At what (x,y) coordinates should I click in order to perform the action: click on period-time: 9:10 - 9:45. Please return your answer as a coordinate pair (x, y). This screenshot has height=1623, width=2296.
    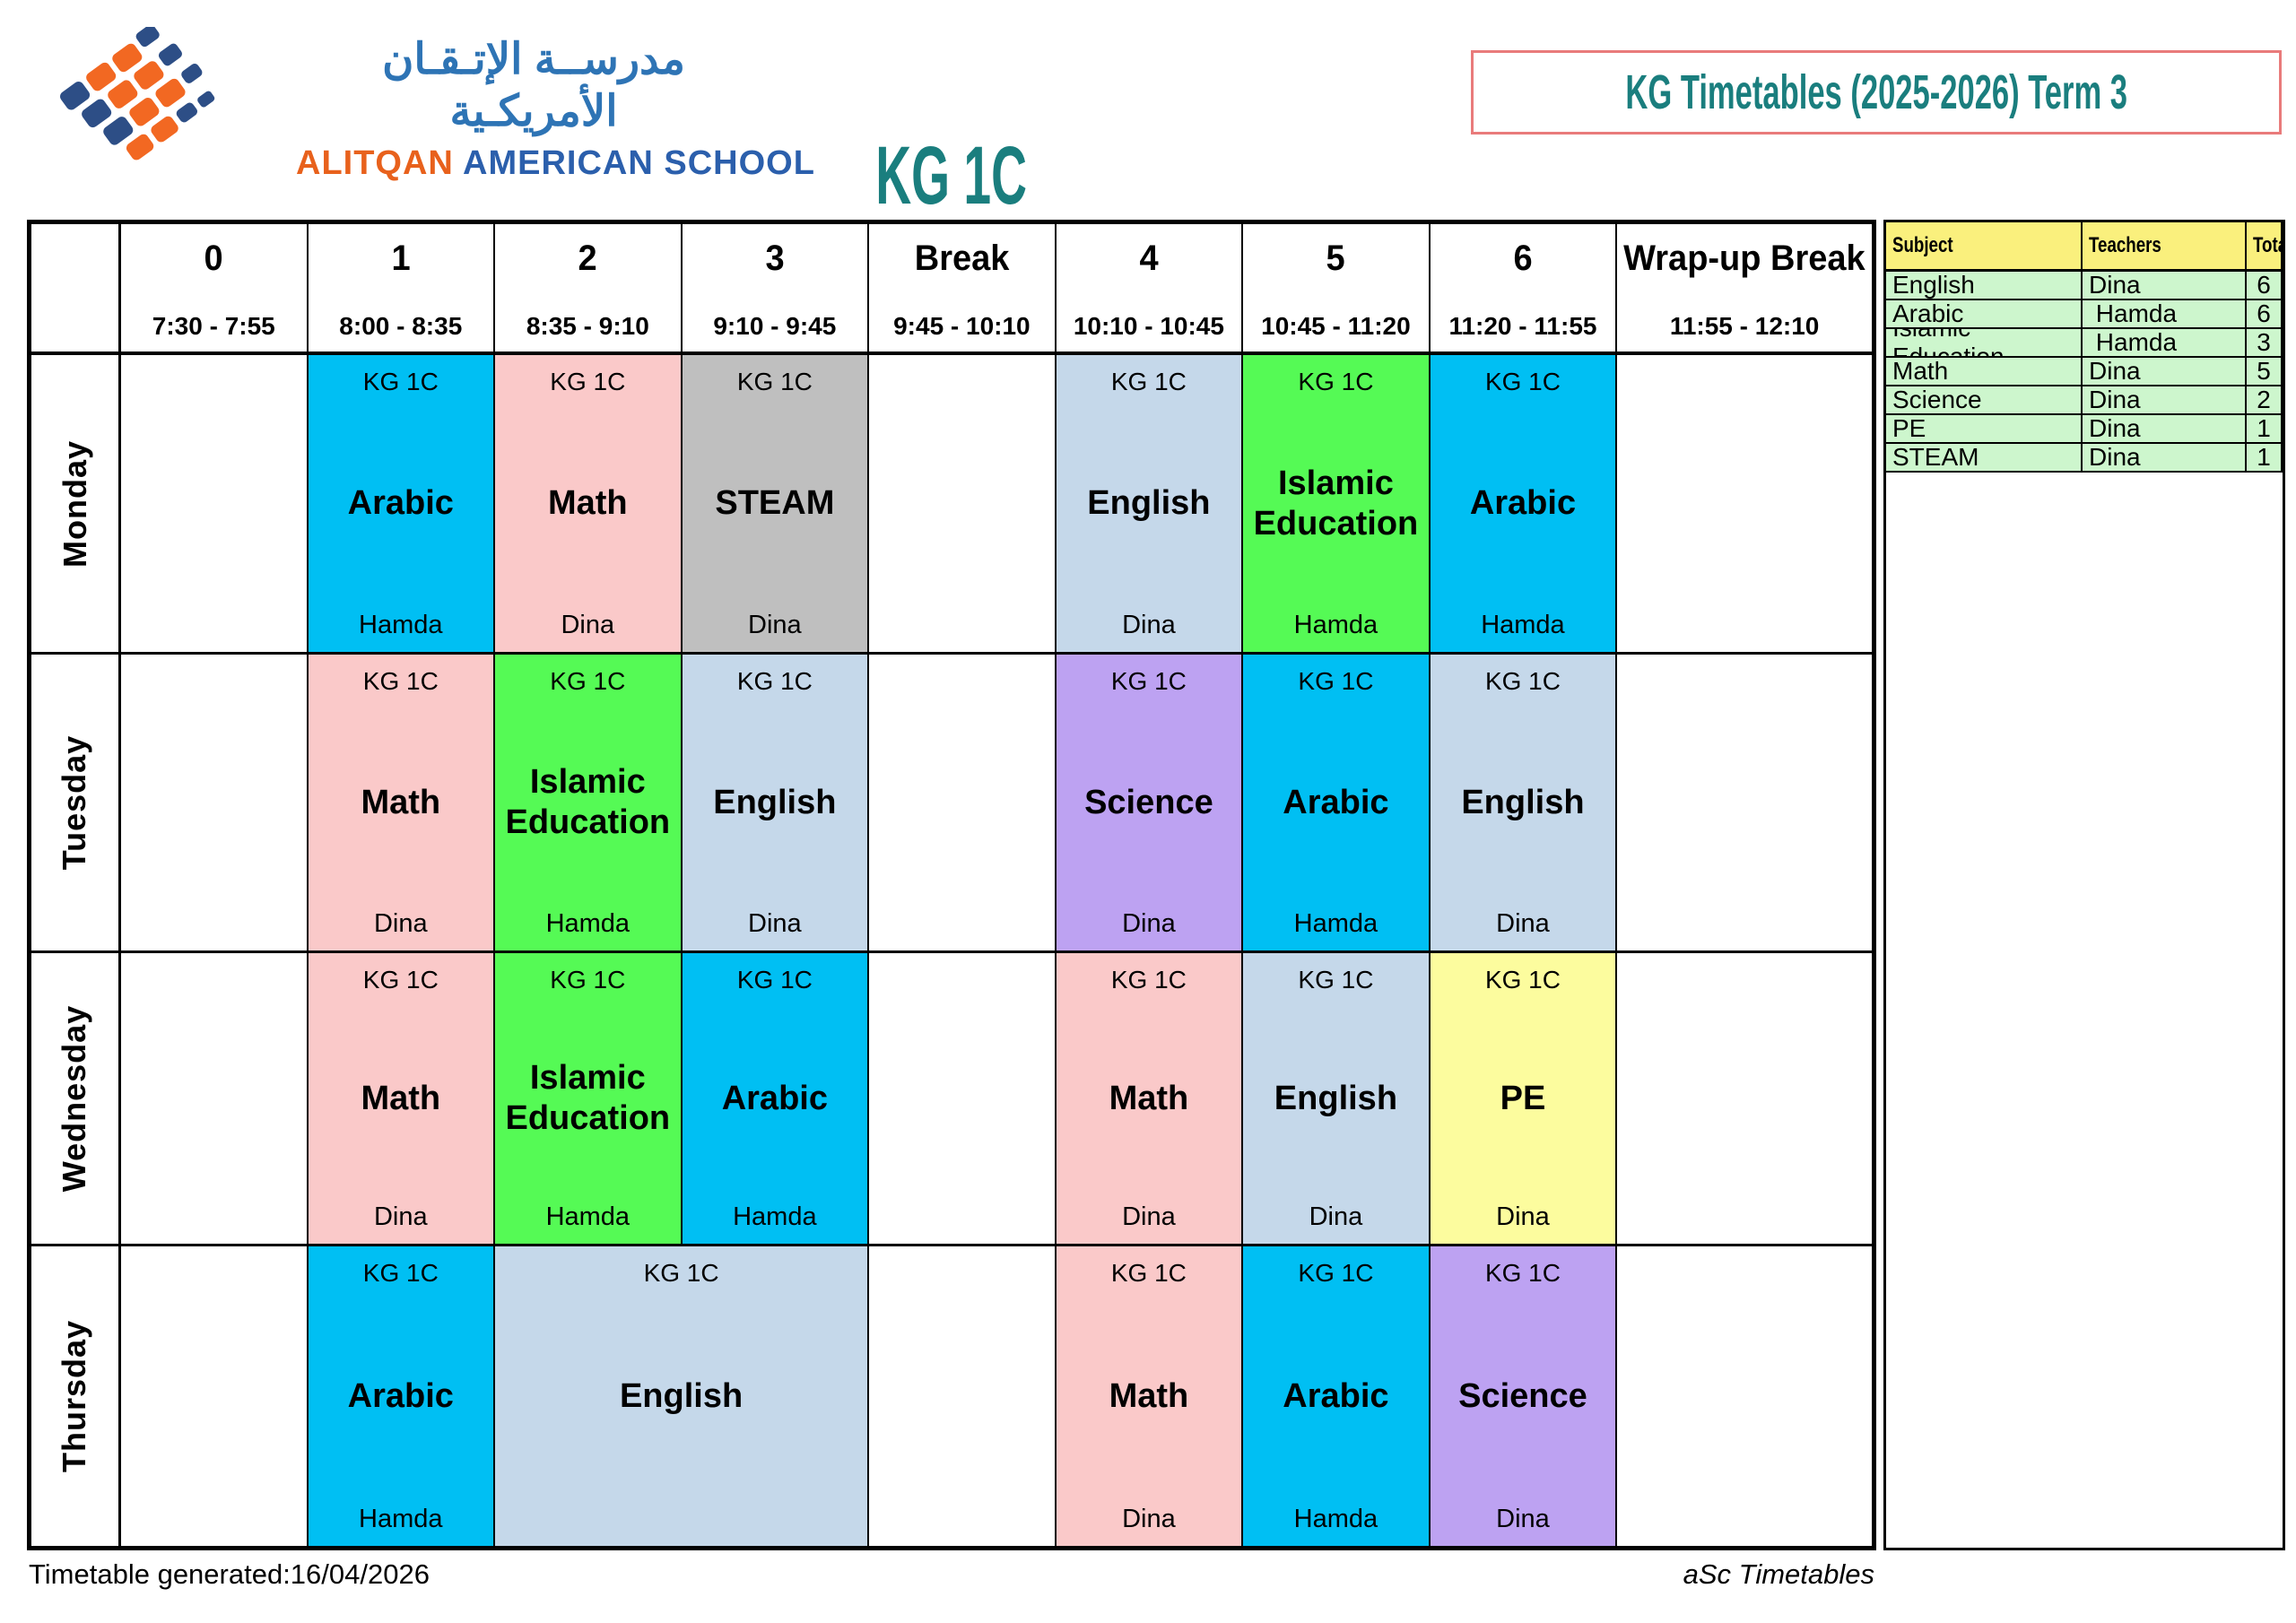
    Looking at the image, I should click on (775, 326).